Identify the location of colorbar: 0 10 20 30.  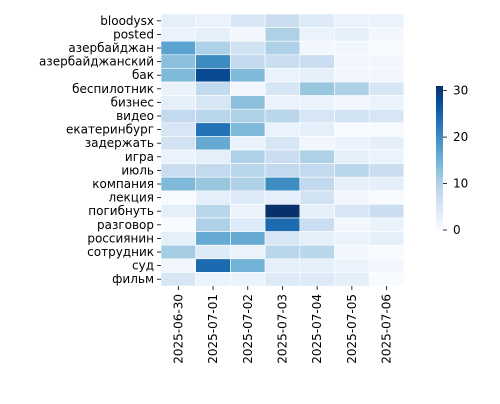
(452, 160).